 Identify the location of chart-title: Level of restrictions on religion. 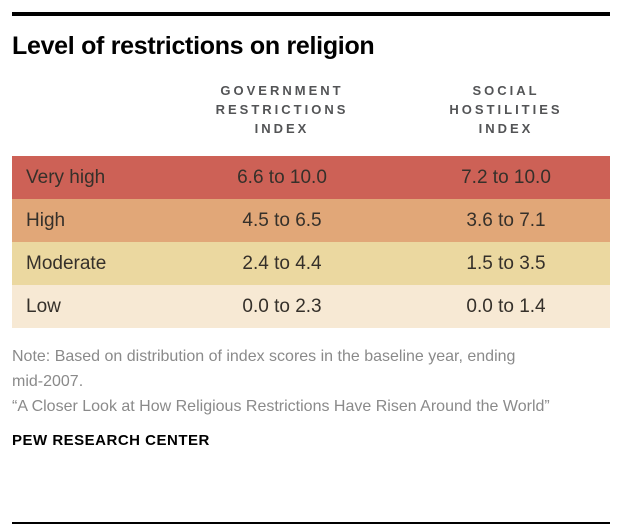
(193, 46).